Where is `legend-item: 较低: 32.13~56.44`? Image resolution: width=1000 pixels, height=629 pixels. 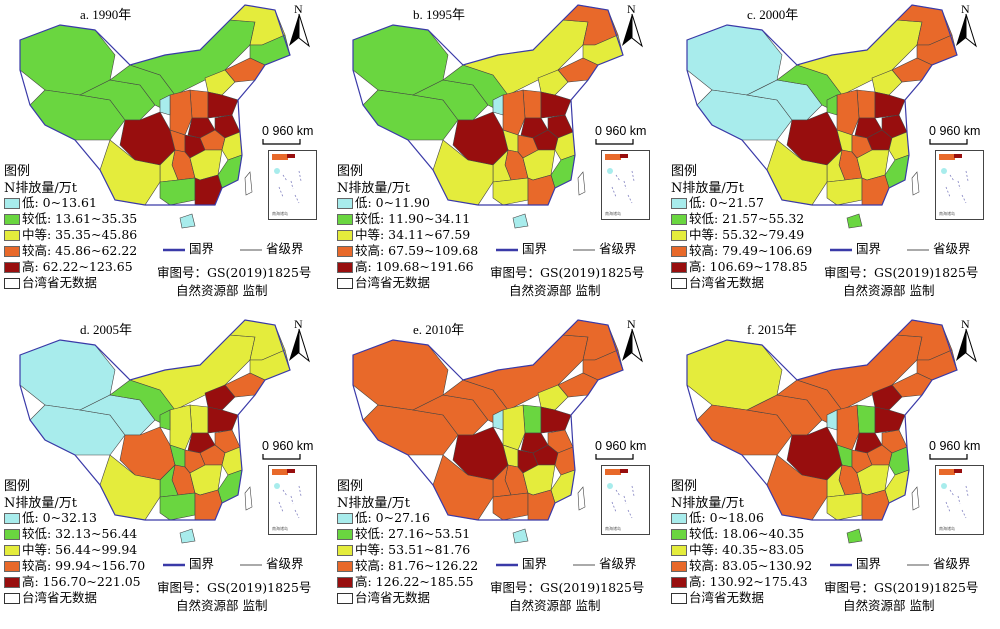 legend-item: 较低: 32.13~56.44 is located at coordinates (74, 534).